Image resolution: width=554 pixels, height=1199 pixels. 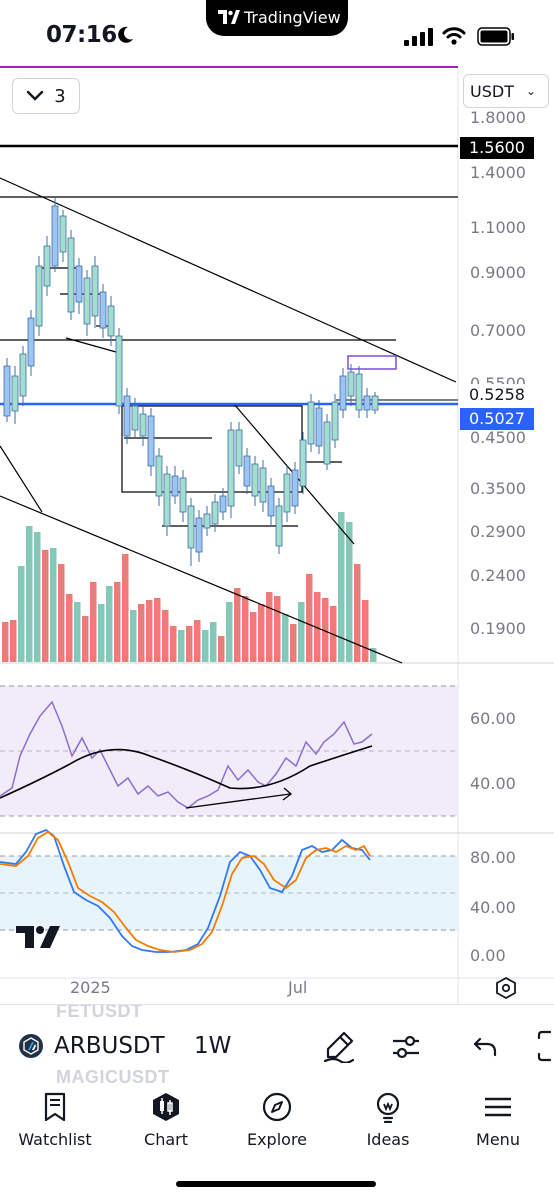 I want to click on layout-icon, so click(x=545, y=1046).